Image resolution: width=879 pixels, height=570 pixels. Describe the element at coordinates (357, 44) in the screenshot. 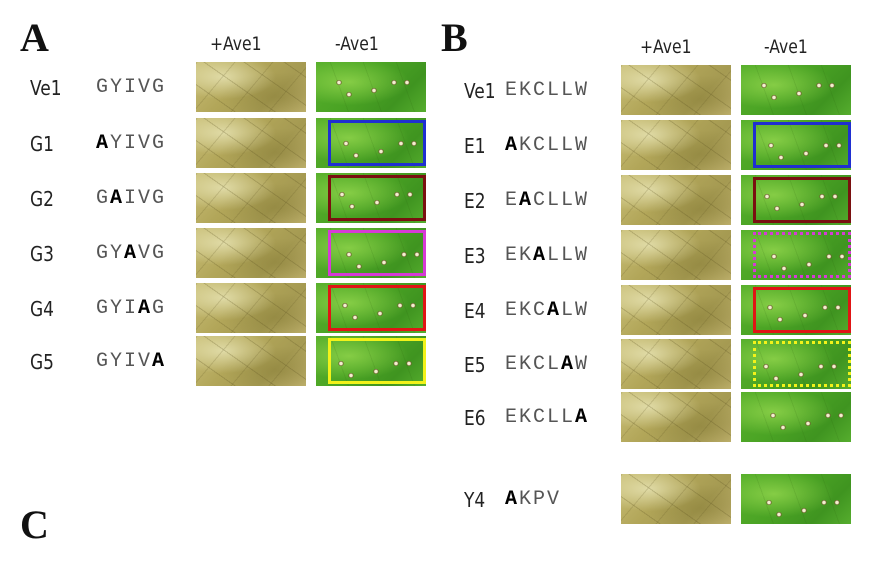

I see `panel-a-column-minus-ave1: -Ave1` at that location.